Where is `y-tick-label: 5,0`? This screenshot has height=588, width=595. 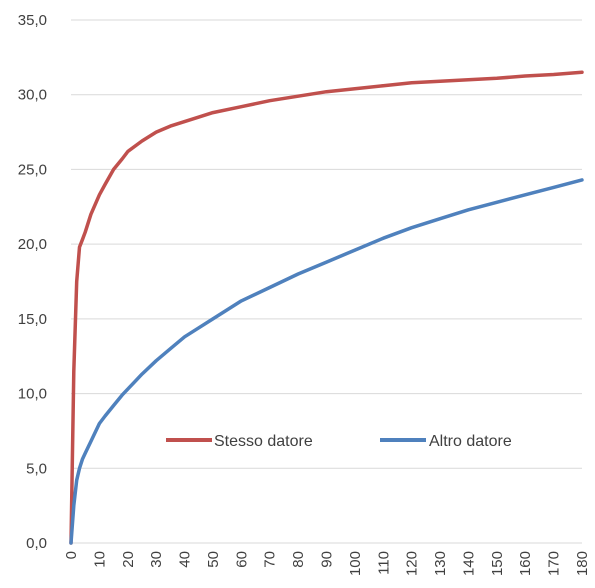 y-tick-label: 5,0 is located at coordinates (36, 468).